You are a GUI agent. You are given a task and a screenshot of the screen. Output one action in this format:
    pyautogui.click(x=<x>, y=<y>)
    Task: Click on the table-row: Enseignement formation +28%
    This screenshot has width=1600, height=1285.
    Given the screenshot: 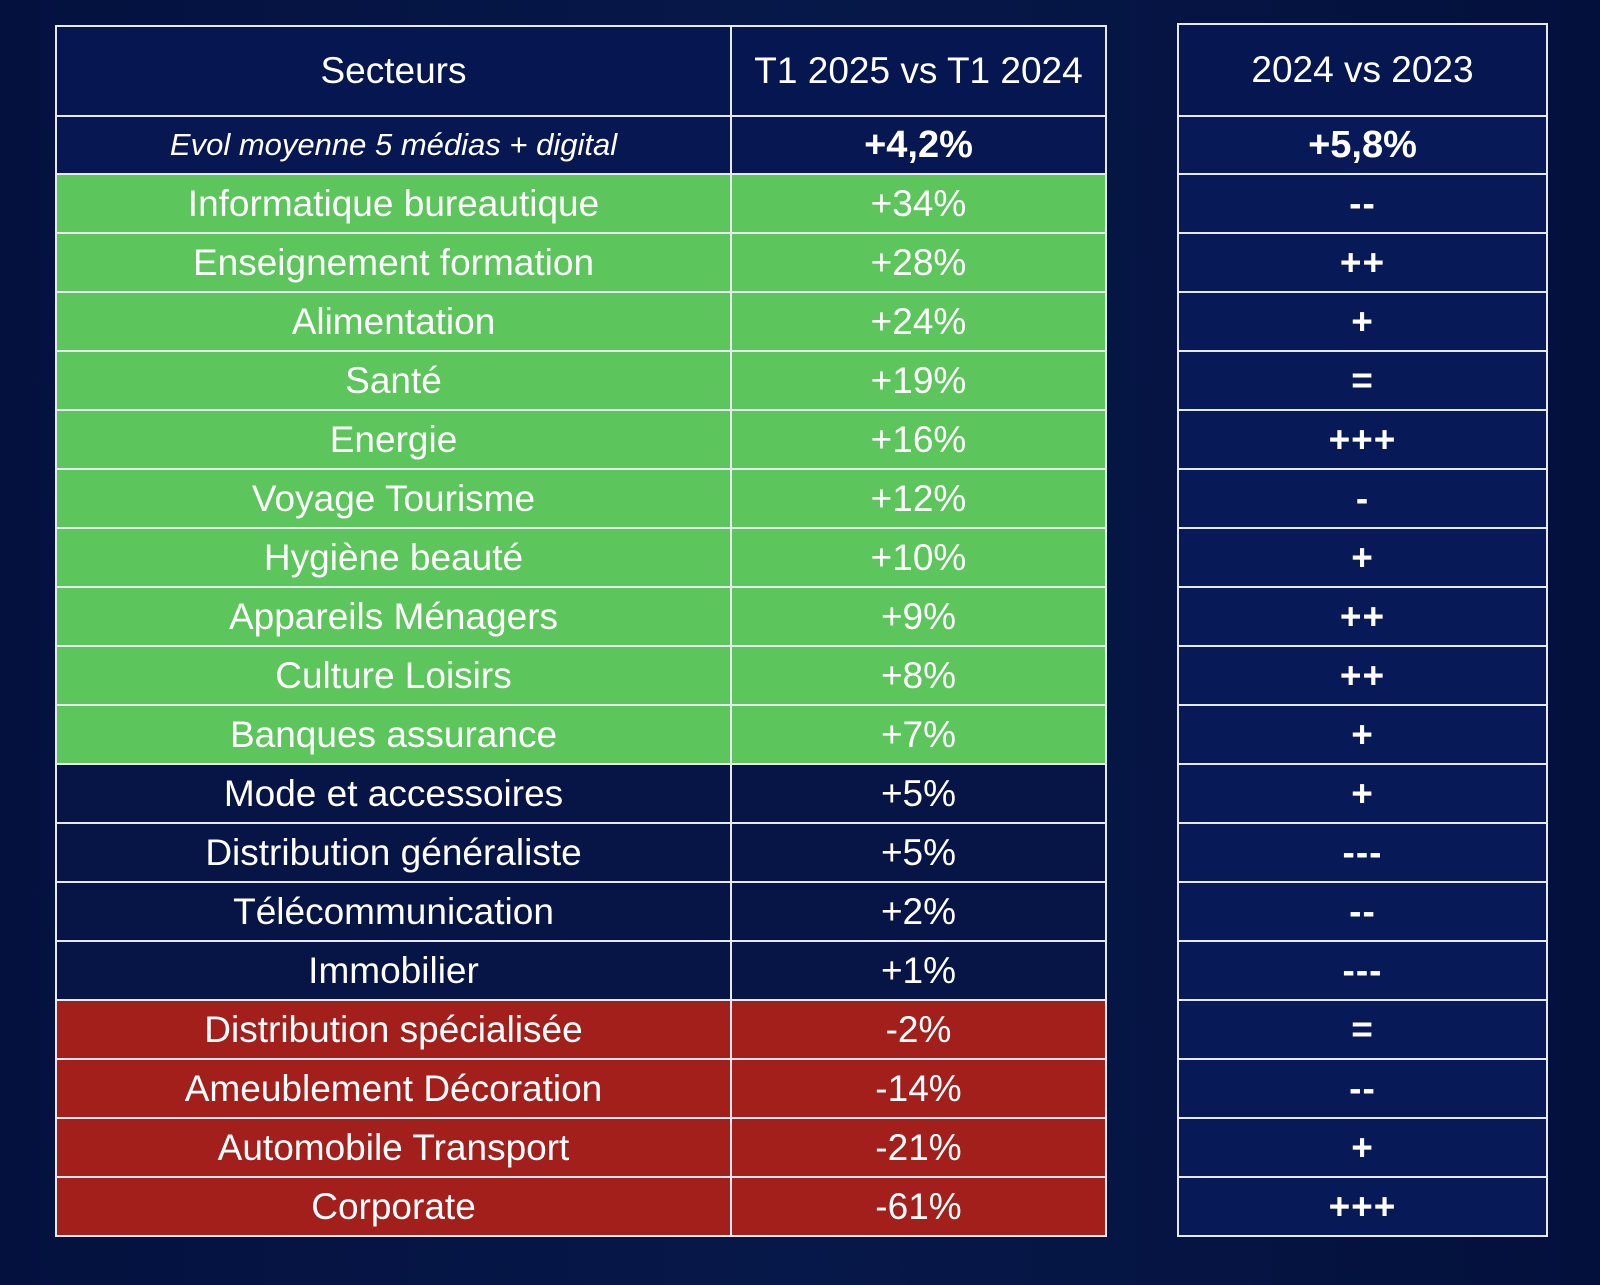 What is the action you would take?
    pyautogui.click(x=581, y=262)
    